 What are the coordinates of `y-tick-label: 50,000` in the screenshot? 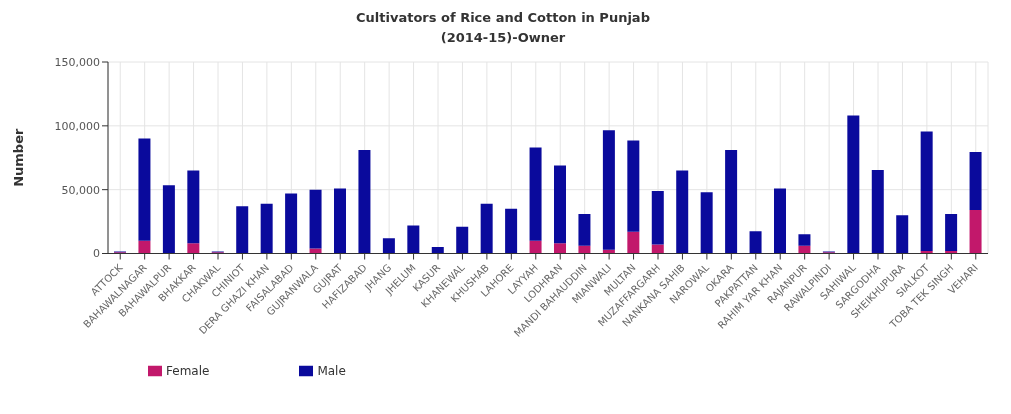 It's located at (80, 190).